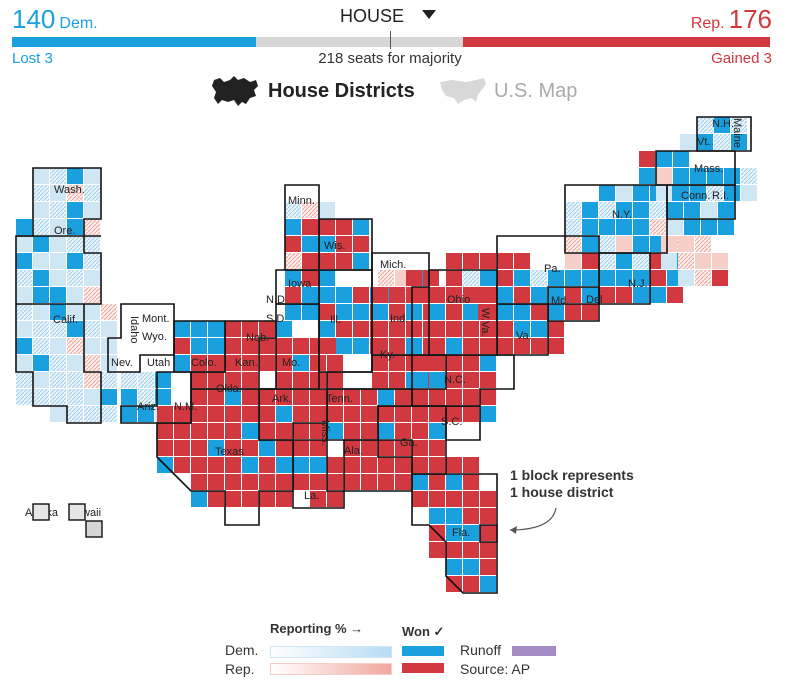 The image size is (796, 693). I want to click on state-label-ut: Utah, so click(158, 363).